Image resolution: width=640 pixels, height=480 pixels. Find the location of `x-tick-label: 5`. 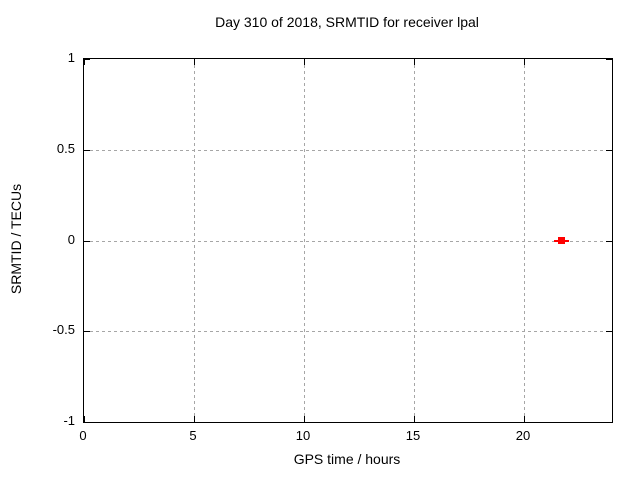

x-tick-label: 5 is located at coordinates (193, 435).